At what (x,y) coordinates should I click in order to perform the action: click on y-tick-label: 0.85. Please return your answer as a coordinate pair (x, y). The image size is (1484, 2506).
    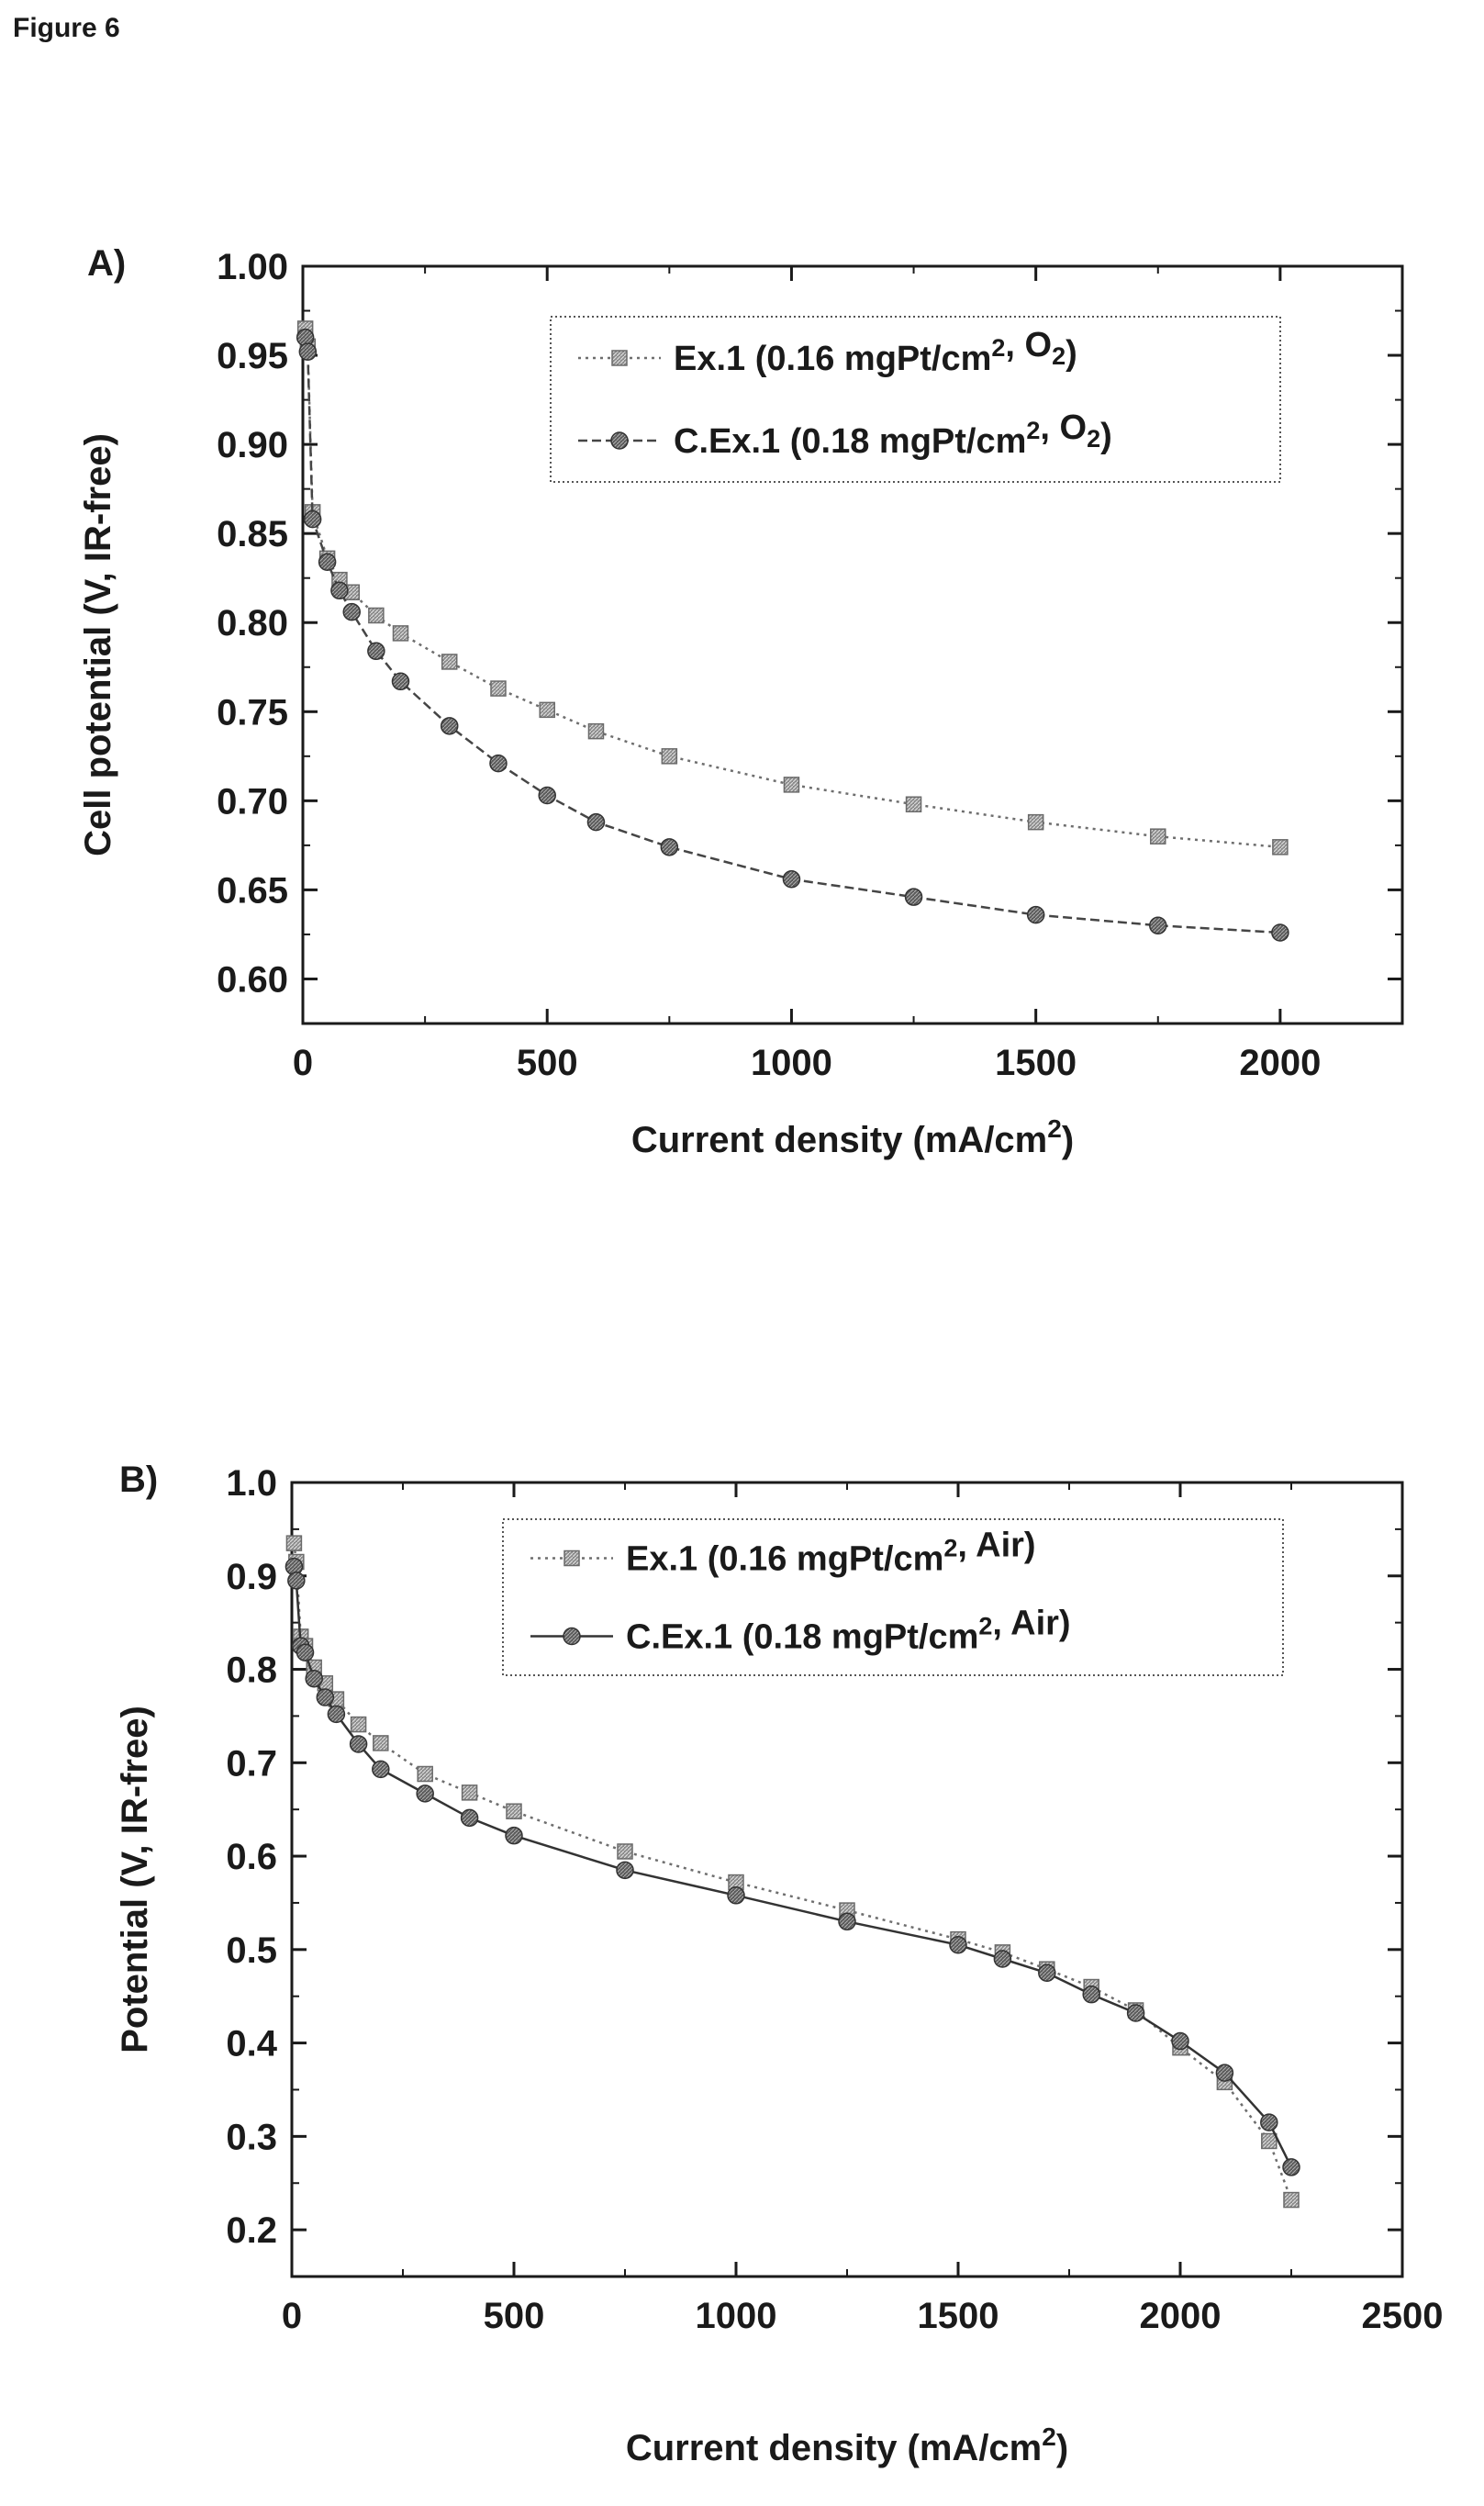
    Looking at the image, I should click on (252, 534).